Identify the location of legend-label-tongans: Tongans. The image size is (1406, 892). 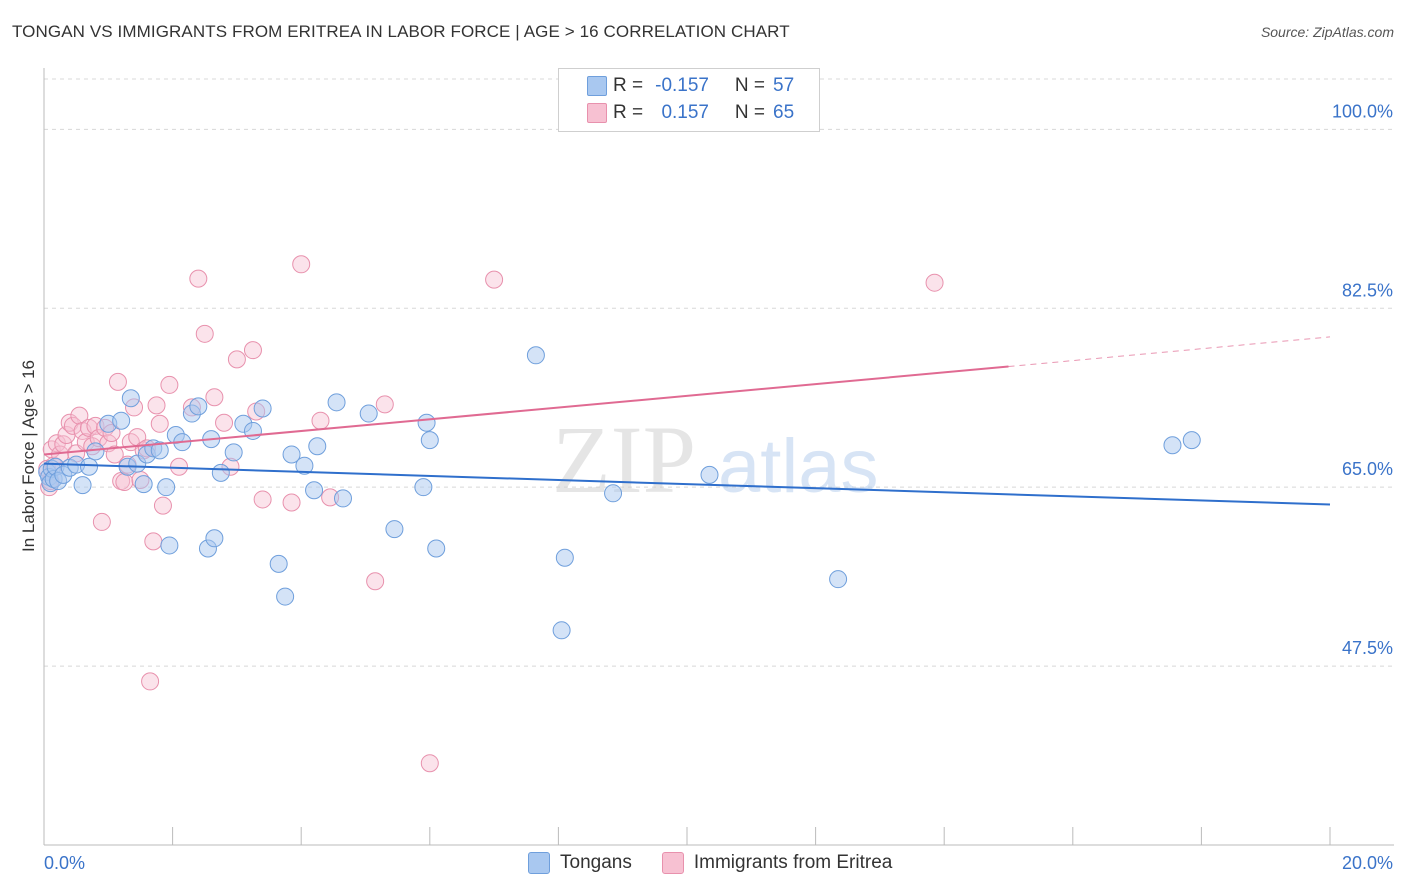
(596, 862).